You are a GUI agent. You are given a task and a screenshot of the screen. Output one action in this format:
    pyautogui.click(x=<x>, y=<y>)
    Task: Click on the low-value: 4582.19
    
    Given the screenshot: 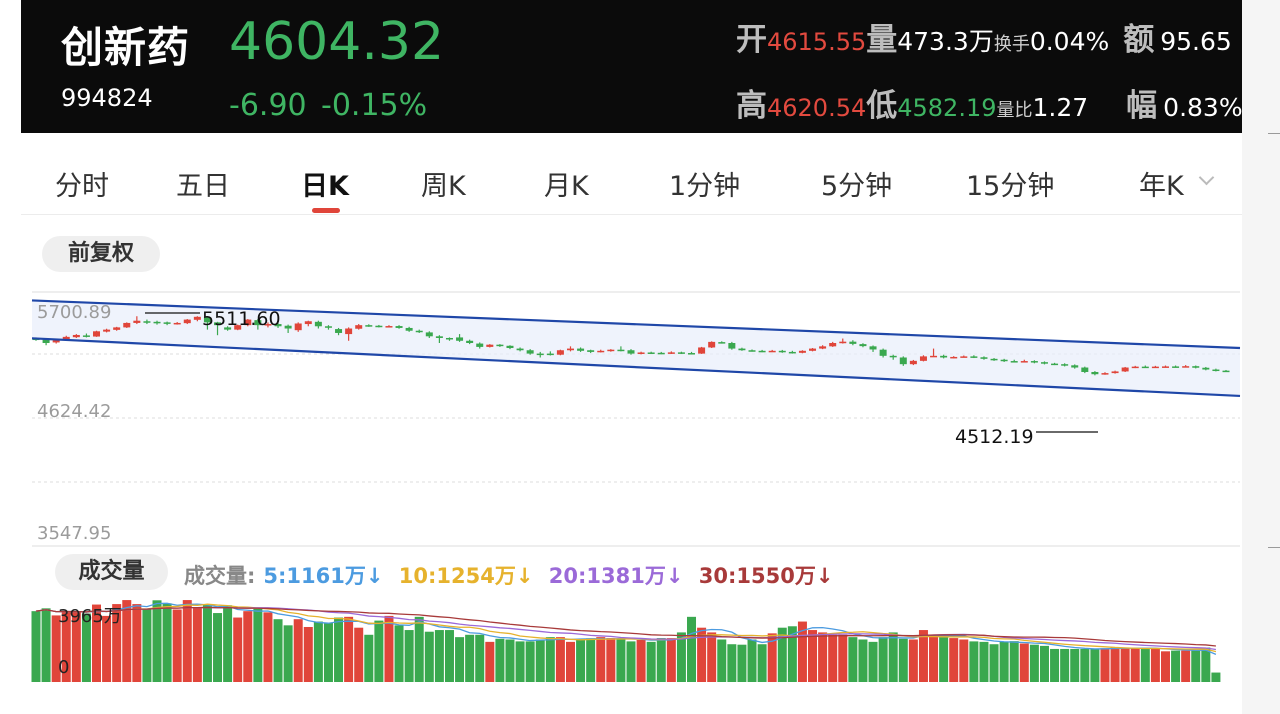 What is the action you would take?
    pyautogui.click(x=947, y=108)
    